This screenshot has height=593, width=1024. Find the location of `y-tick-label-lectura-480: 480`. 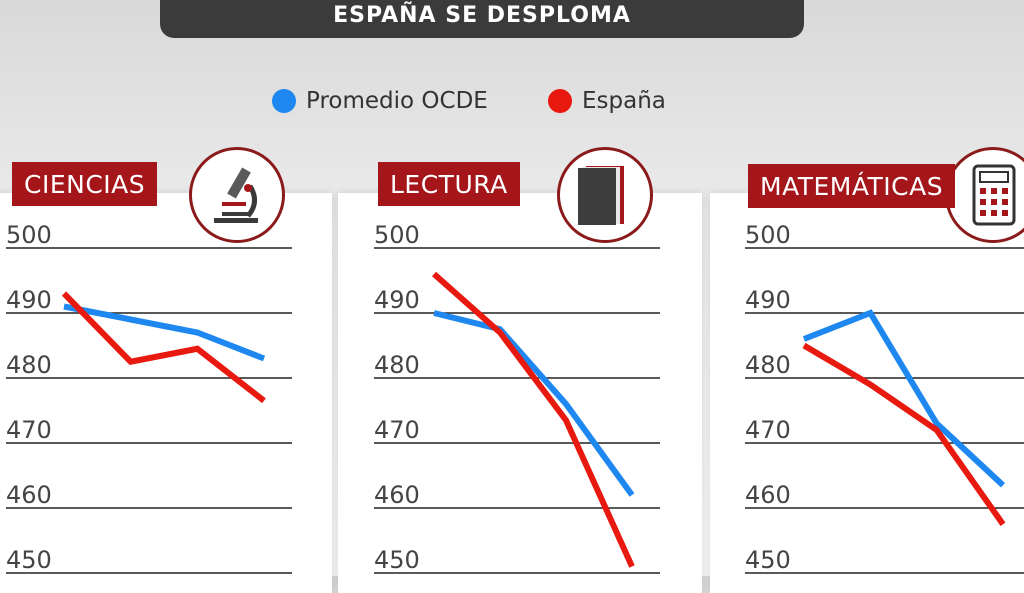

y-tick-label-lectura-480: 480 is located at coordinates (397, 365).